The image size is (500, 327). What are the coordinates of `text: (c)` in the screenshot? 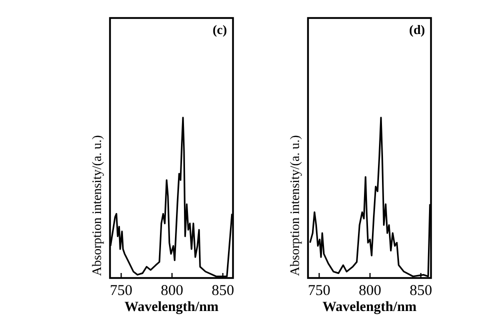 It's located at (219, 29).